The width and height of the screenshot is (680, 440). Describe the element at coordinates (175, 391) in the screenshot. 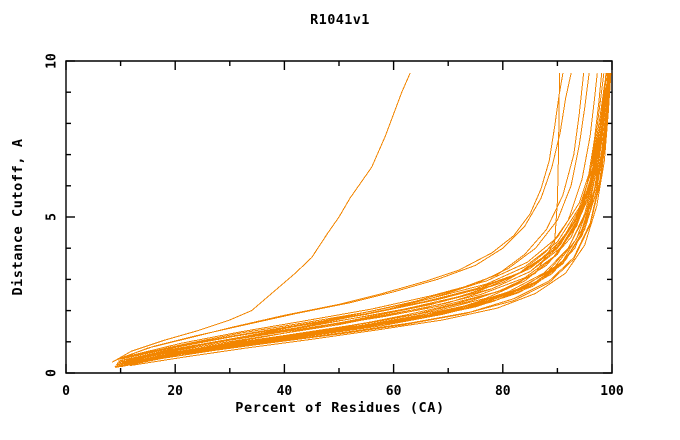

I see `x-tick-label: 20` at that location.